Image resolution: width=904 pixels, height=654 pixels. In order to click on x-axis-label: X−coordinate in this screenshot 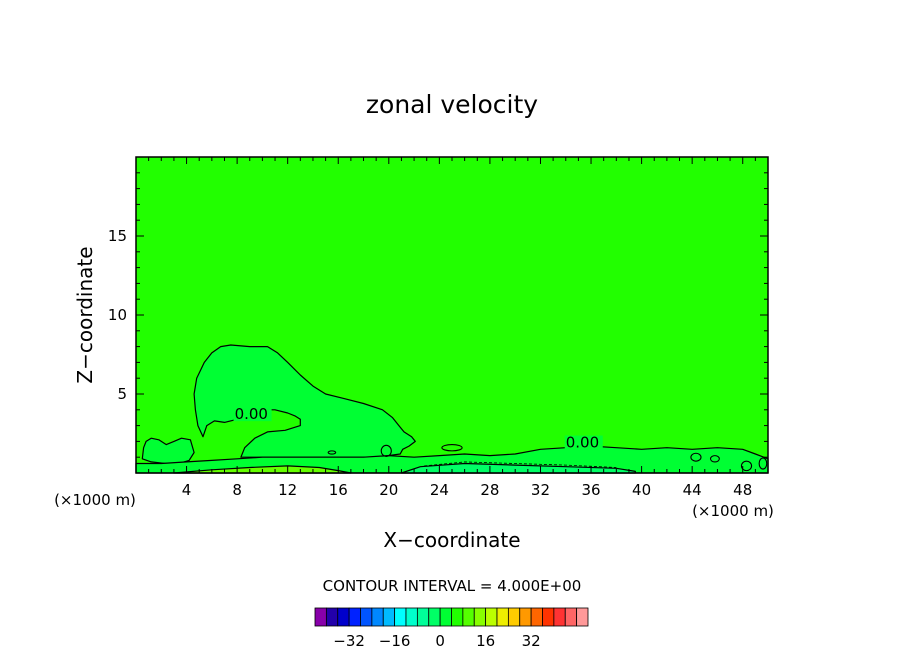, I will do `click(451, 540)`.